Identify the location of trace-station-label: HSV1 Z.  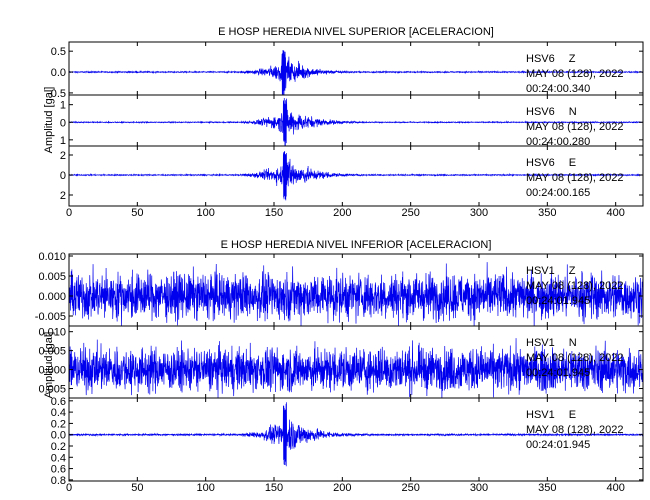
(551, 271).